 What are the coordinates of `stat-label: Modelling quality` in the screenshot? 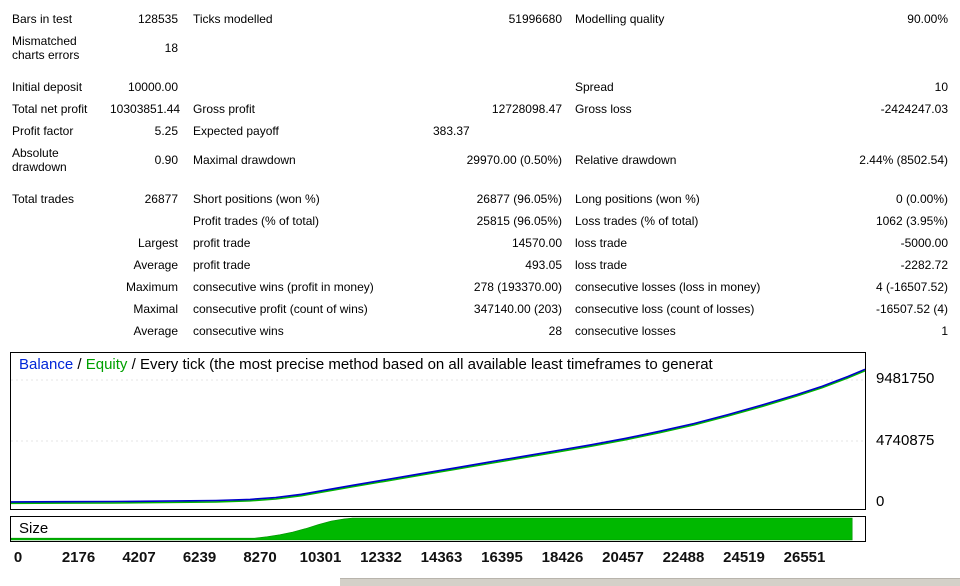 It's located at (620, 19).